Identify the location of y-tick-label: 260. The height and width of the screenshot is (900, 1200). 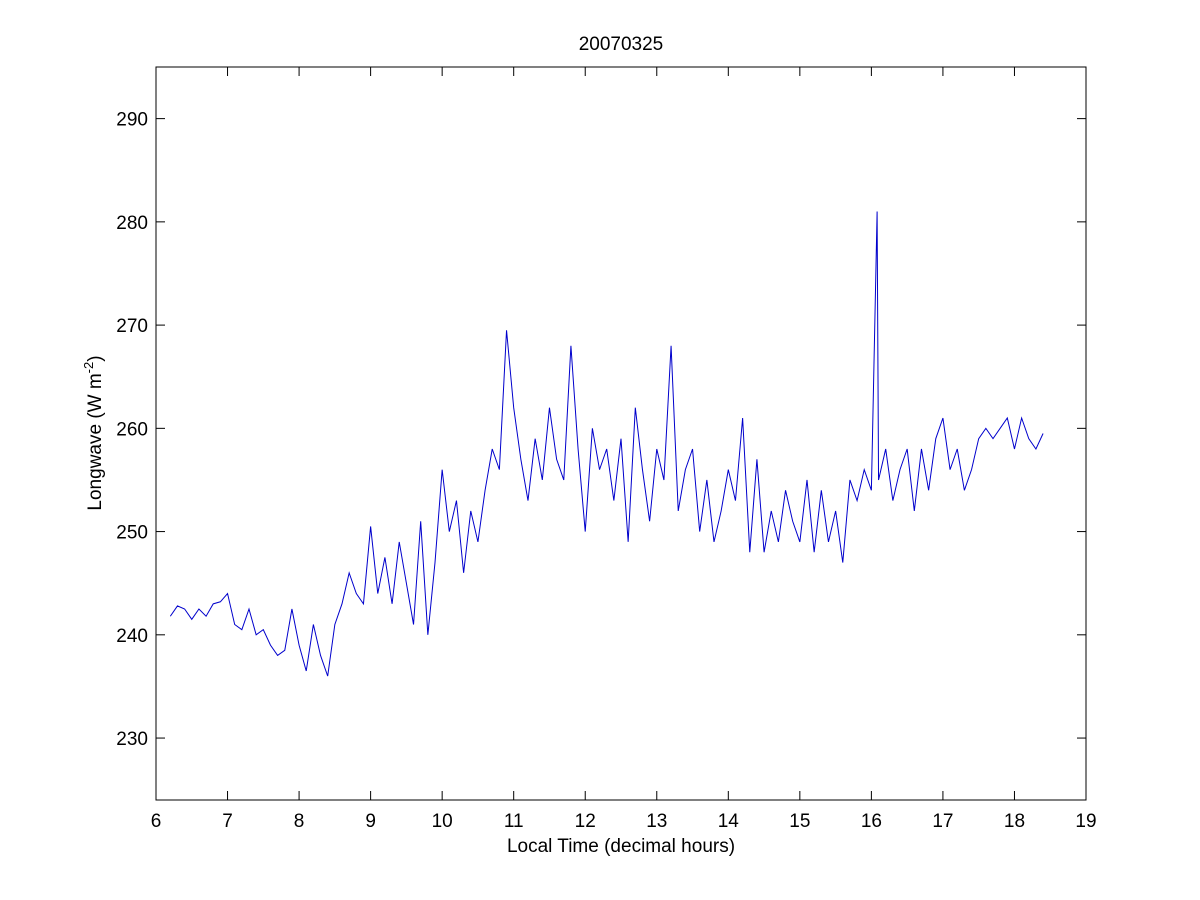
(132, 429).